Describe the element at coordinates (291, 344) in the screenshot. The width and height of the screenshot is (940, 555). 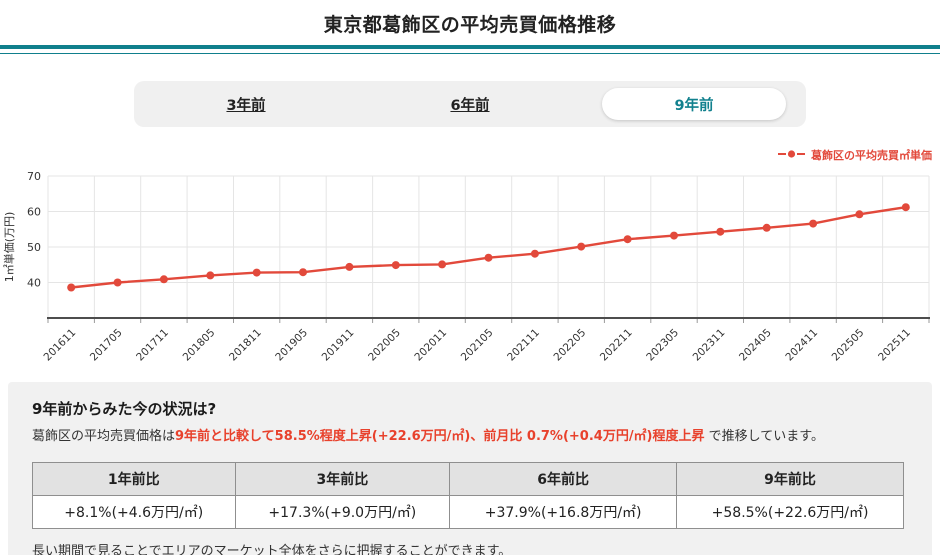
I see `svg-text: 201905` at that location.